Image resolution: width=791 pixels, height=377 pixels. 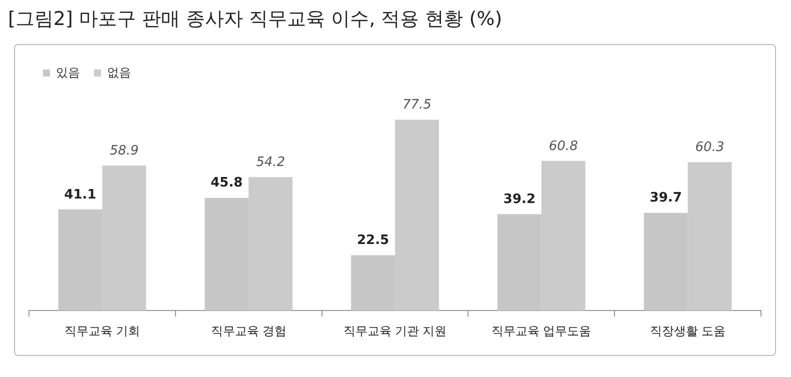 What do you see at coordinates (102, 331) in the screenshot?
I see `x-tick-label: 직무교육 기회` at bounding box center [102, 331].